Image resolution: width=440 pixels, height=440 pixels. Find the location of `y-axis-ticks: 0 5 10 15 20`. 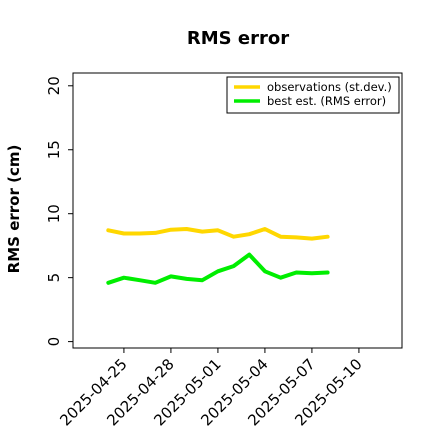

y-axis-ticks: 0 5 10 15 20 is located at coordinates (59, 211).